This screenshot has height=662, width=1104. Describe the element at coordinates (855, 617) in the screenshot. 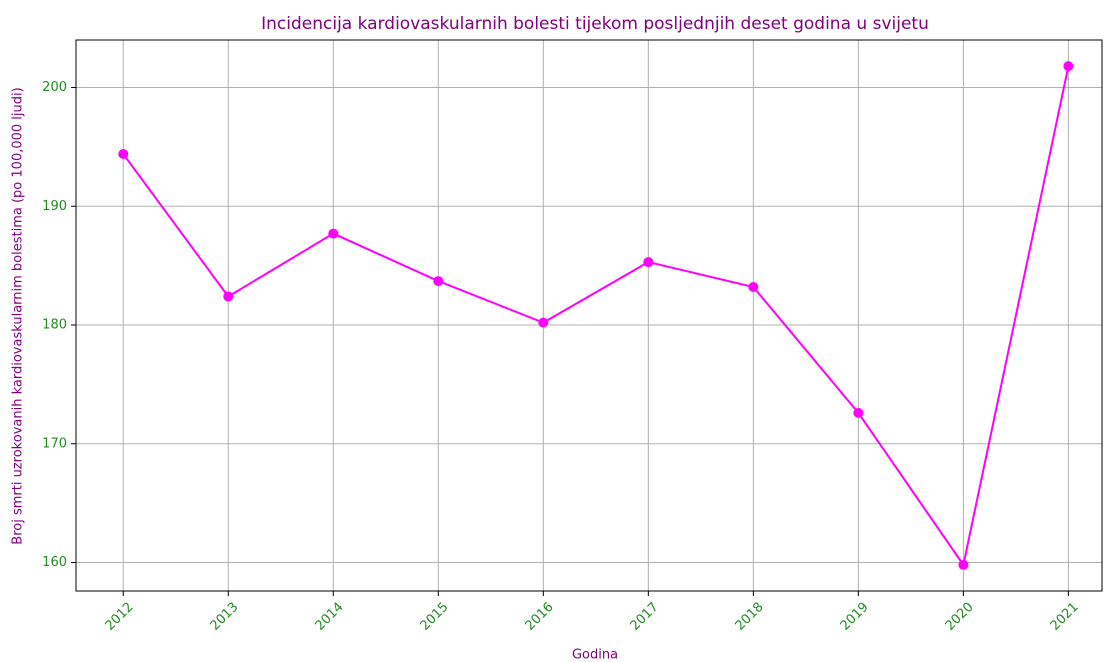

I see `x-tick-label: 2019` at that location.